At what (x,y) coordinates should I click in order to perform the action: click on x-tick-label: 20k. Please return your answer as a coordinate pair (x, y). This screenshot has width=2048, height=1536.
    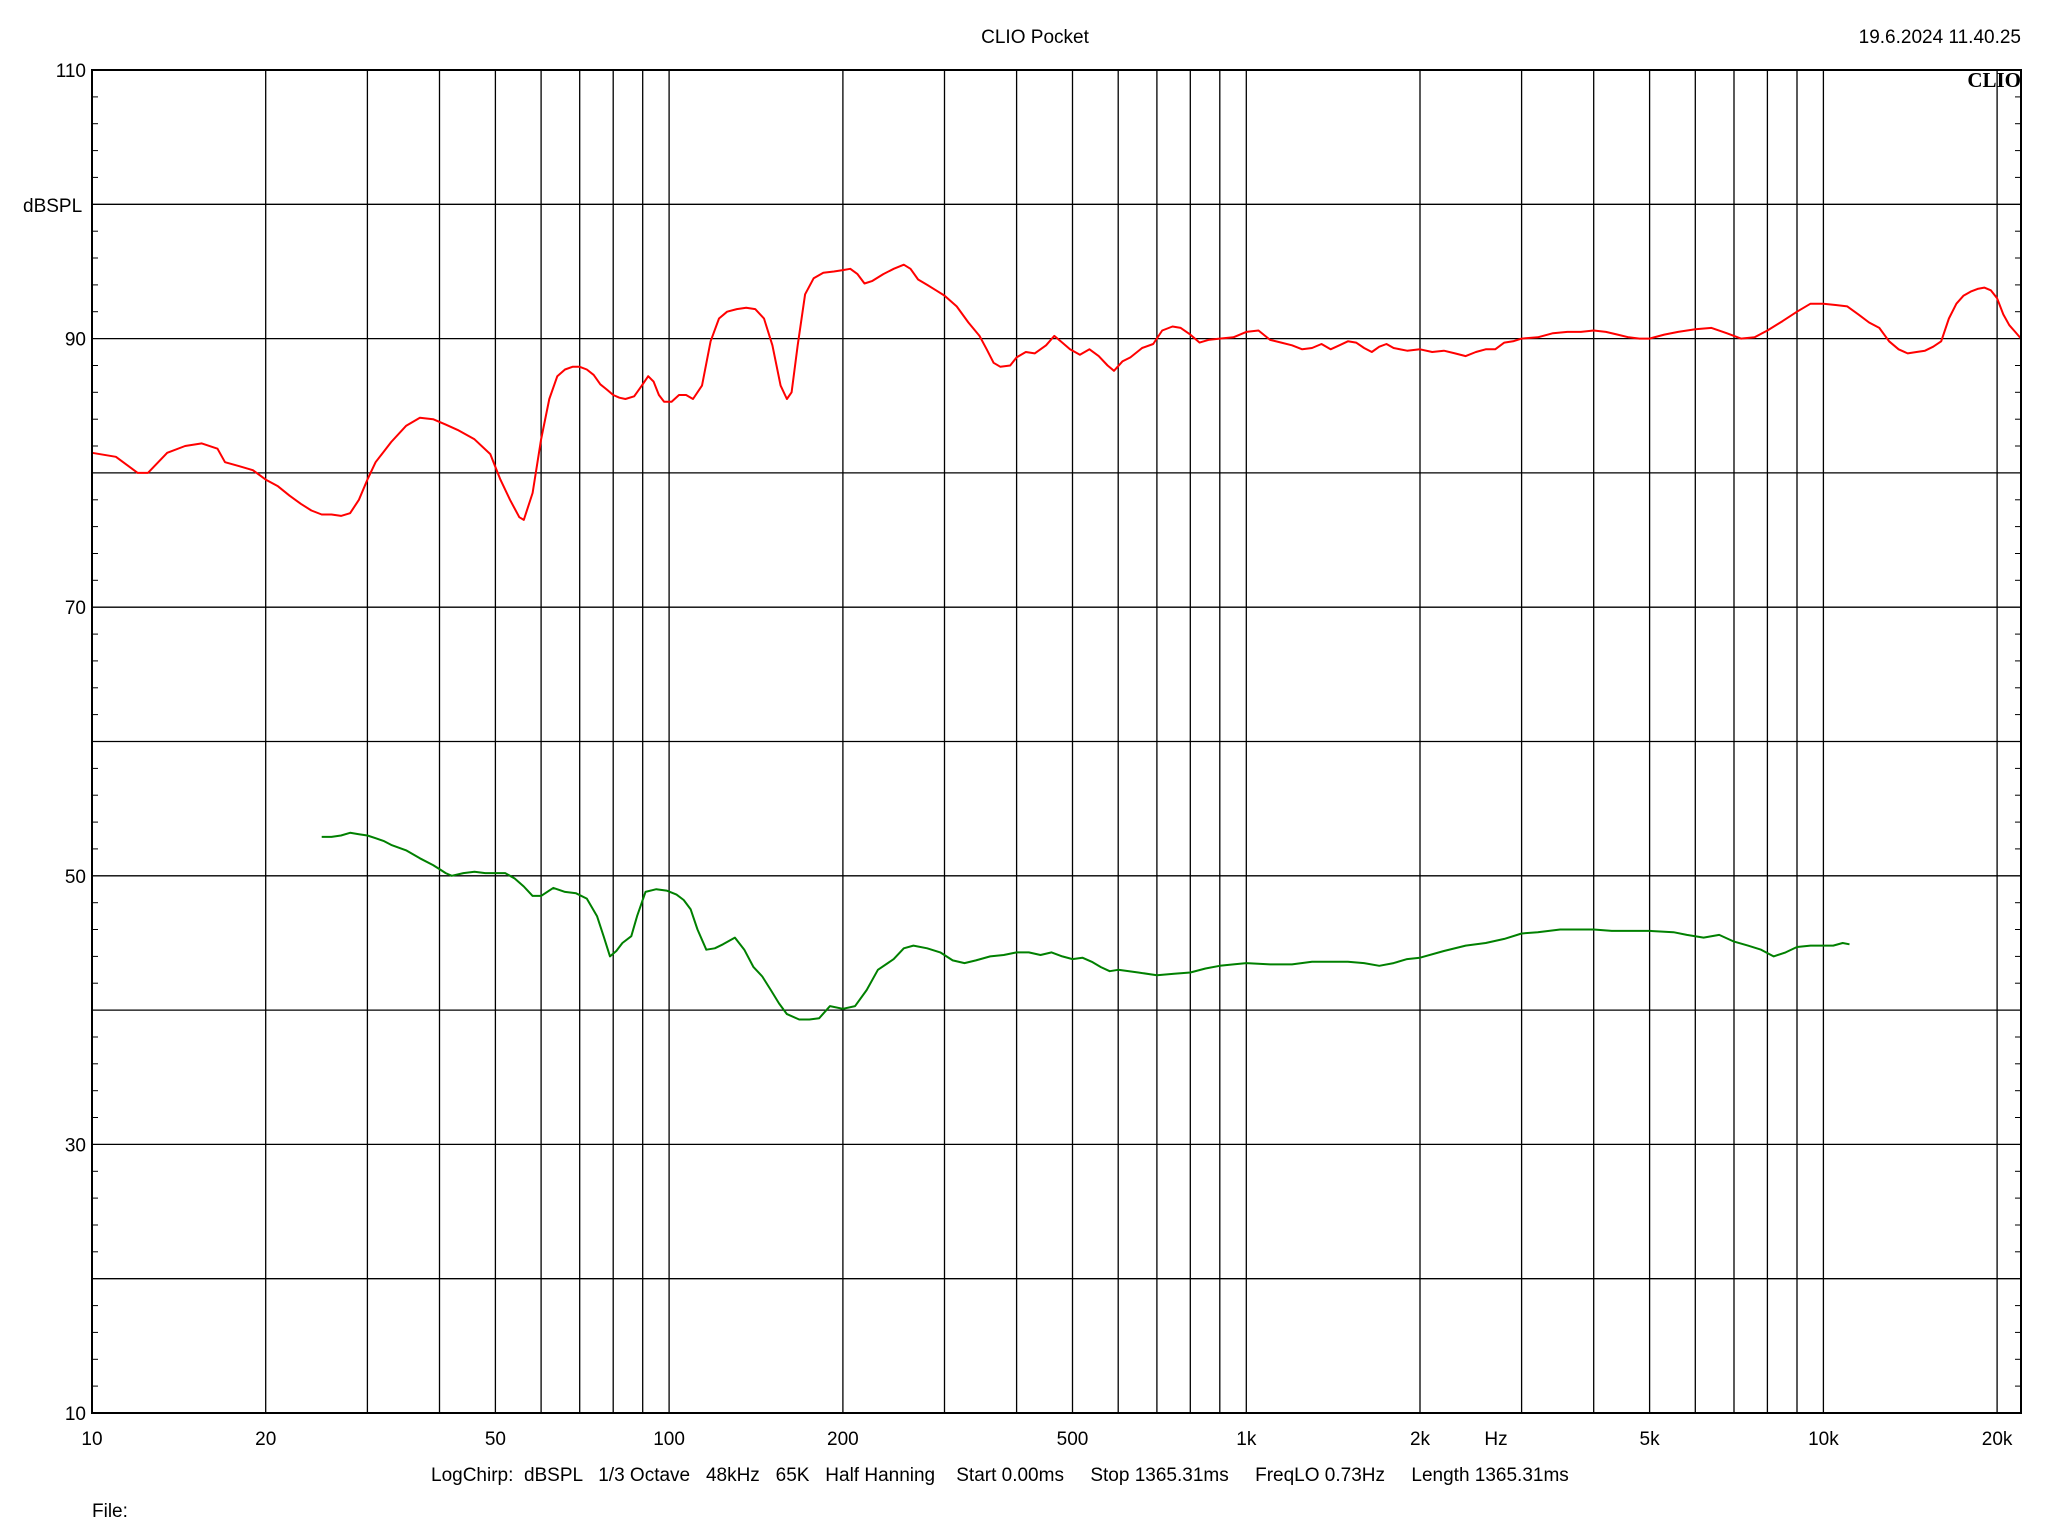
    Looking at the image, I should click on (1997, 1439).